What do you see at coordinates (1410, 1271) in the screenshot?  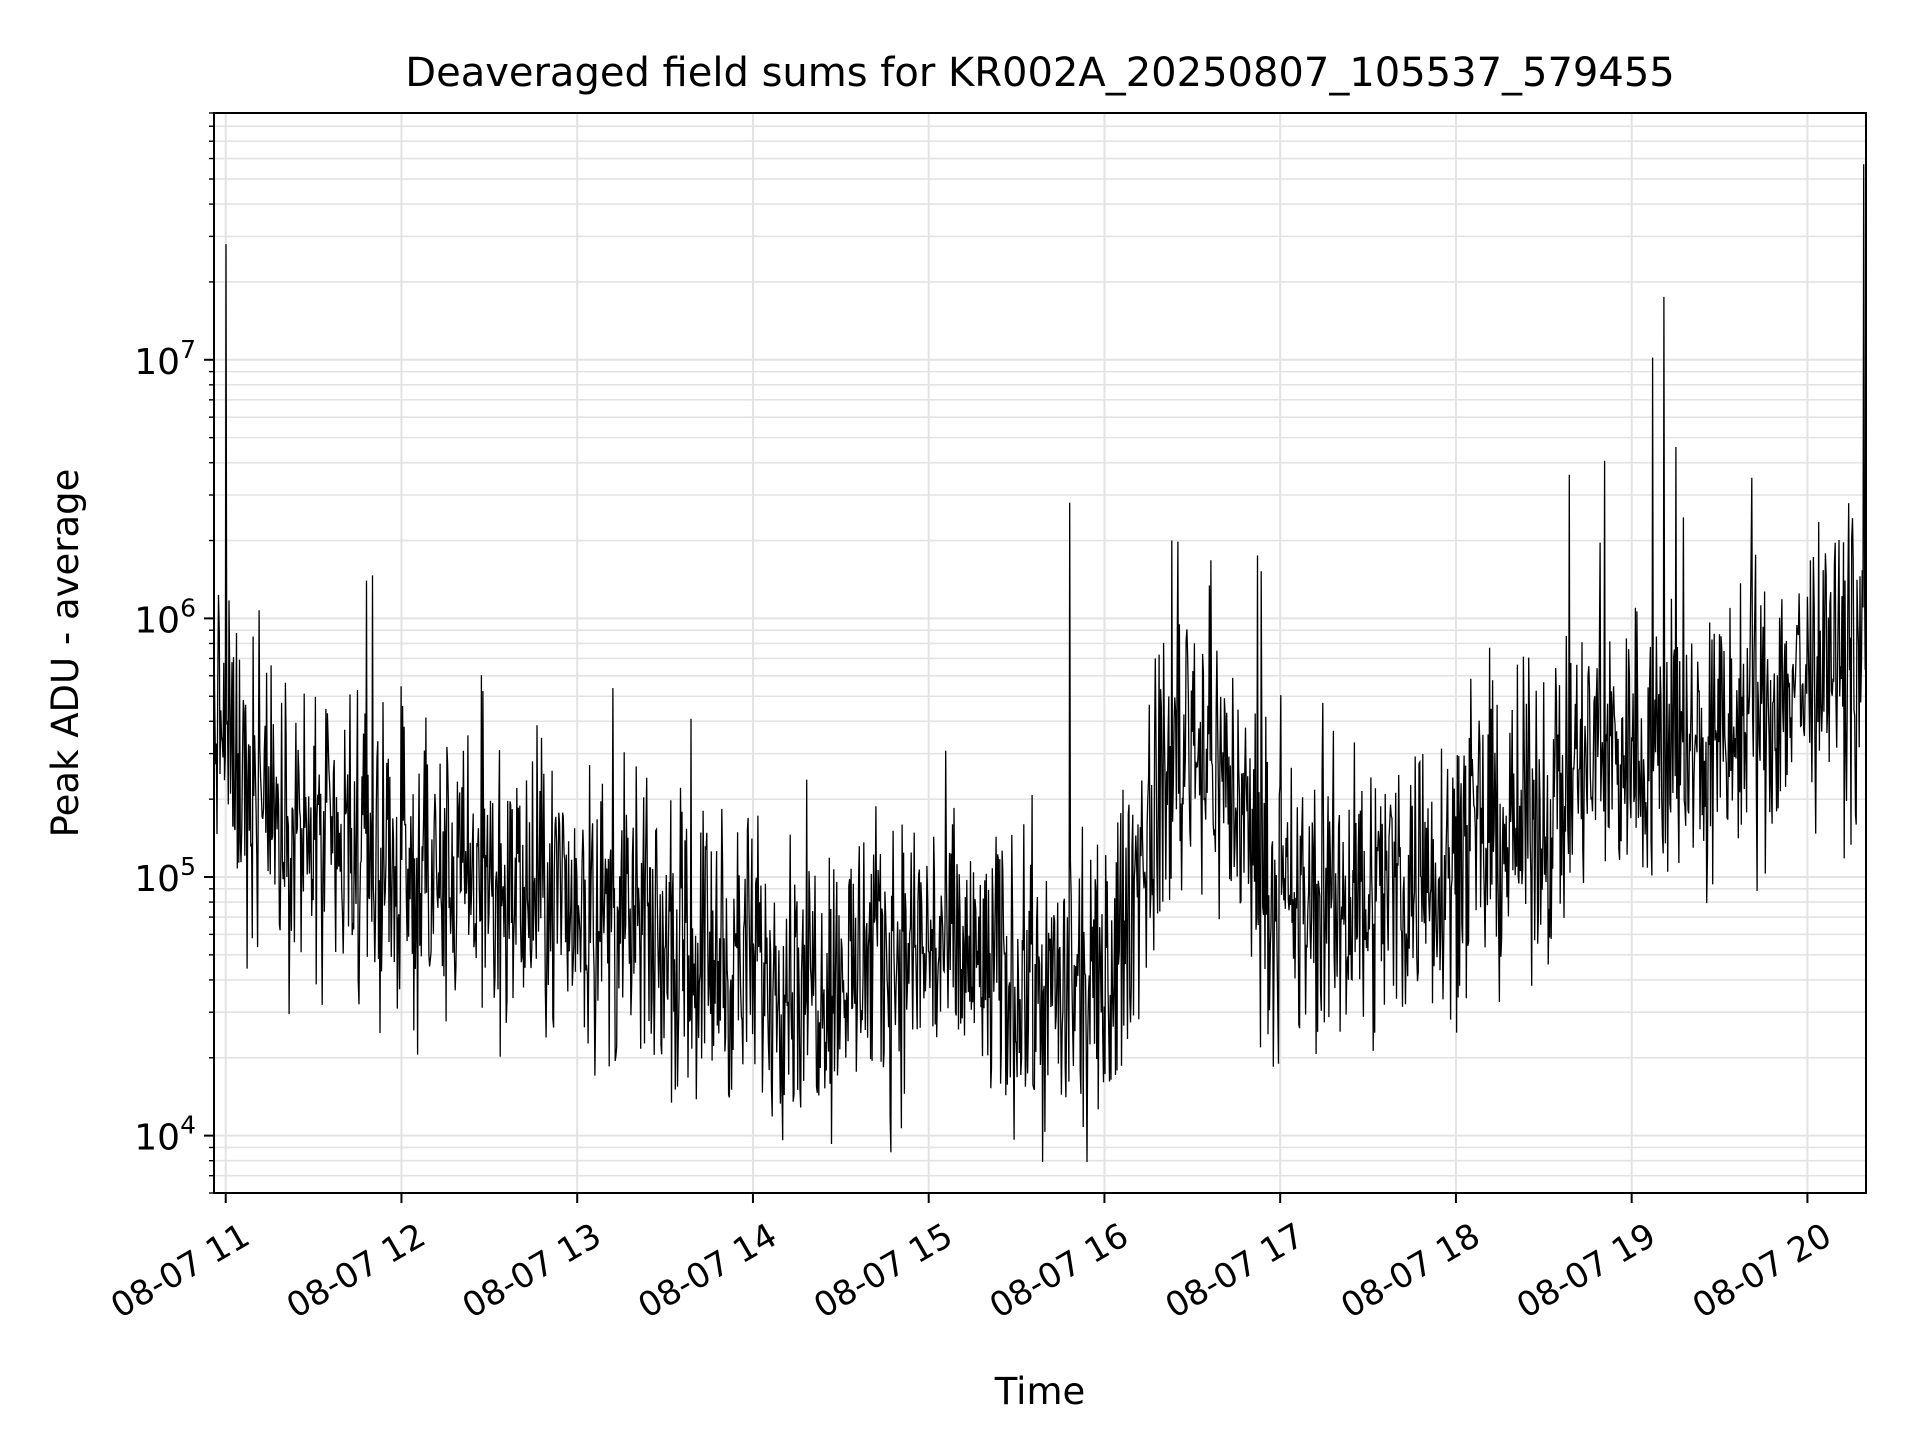 I see `x-tick-label: 08-07 18` at bounding box center [1410, 1271].